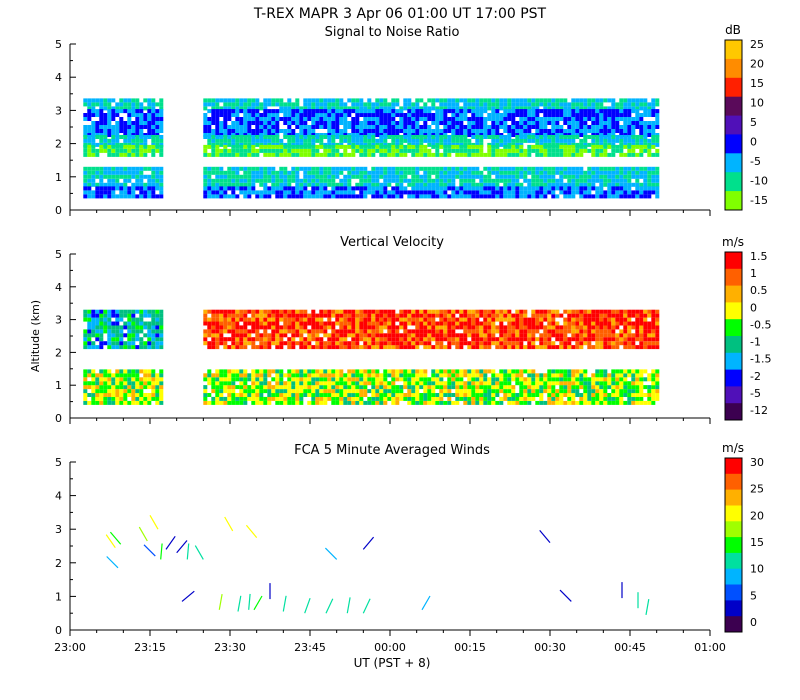  What do you see at coordinates (755, 161) in the screenshot?
I see `colorbar-label: -5` at bounding box center [755, 161].